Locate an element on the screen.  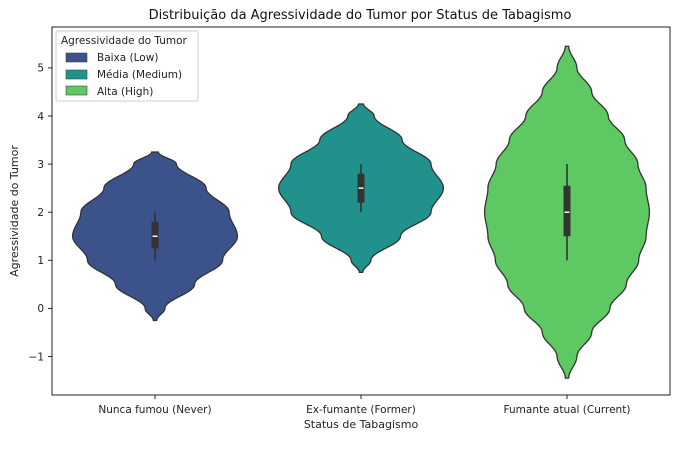
y-tick-label: 5 is located at coordinates (40, 69).